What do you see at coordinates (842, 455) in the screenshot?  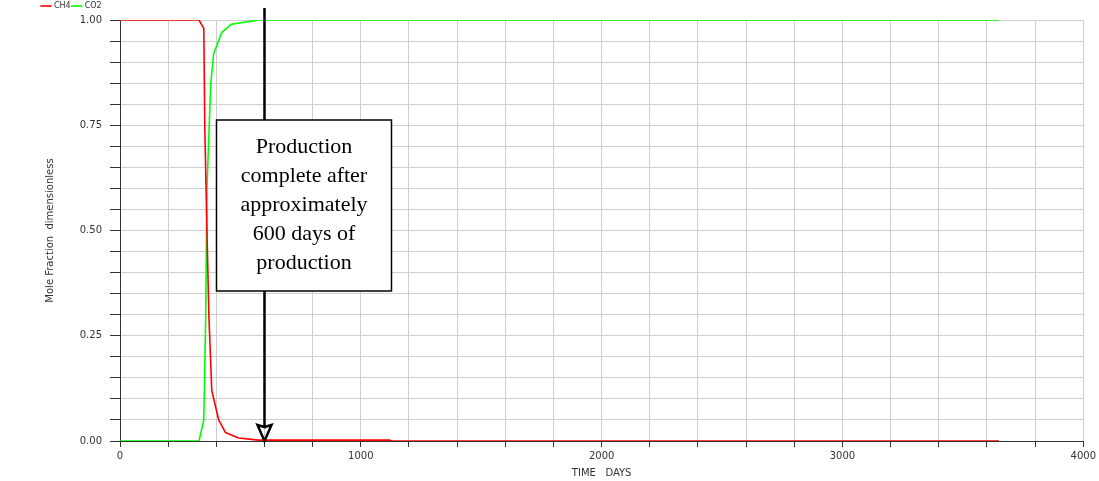 I see `x-tick-label: 3000` at bounding box center [842, 455].